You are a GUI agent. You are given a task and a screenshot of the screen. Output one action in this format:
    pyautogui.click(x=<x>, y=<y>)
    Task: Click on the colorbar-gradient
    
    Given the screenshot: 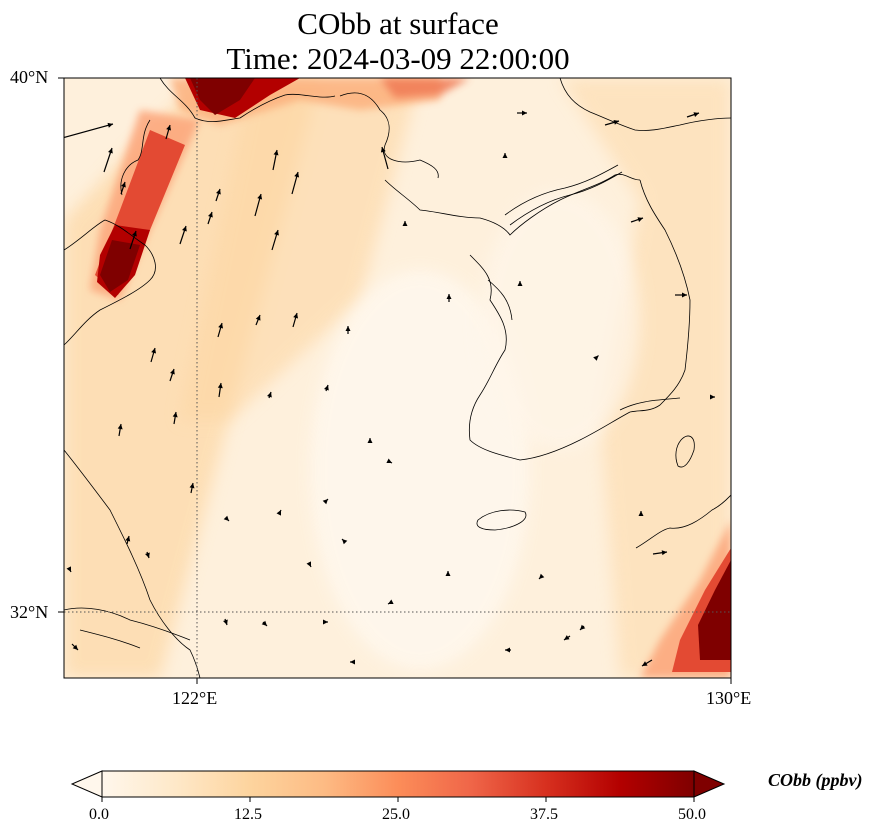 What is the action you would take?
    pyautogui.click(x=398, y=784)
    